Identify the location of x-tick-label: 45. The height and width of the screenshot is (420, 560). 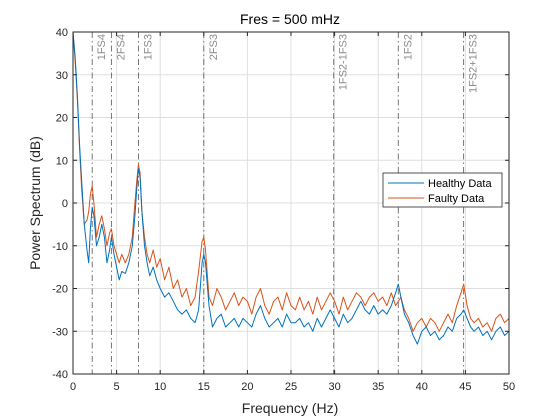
(465, 387).